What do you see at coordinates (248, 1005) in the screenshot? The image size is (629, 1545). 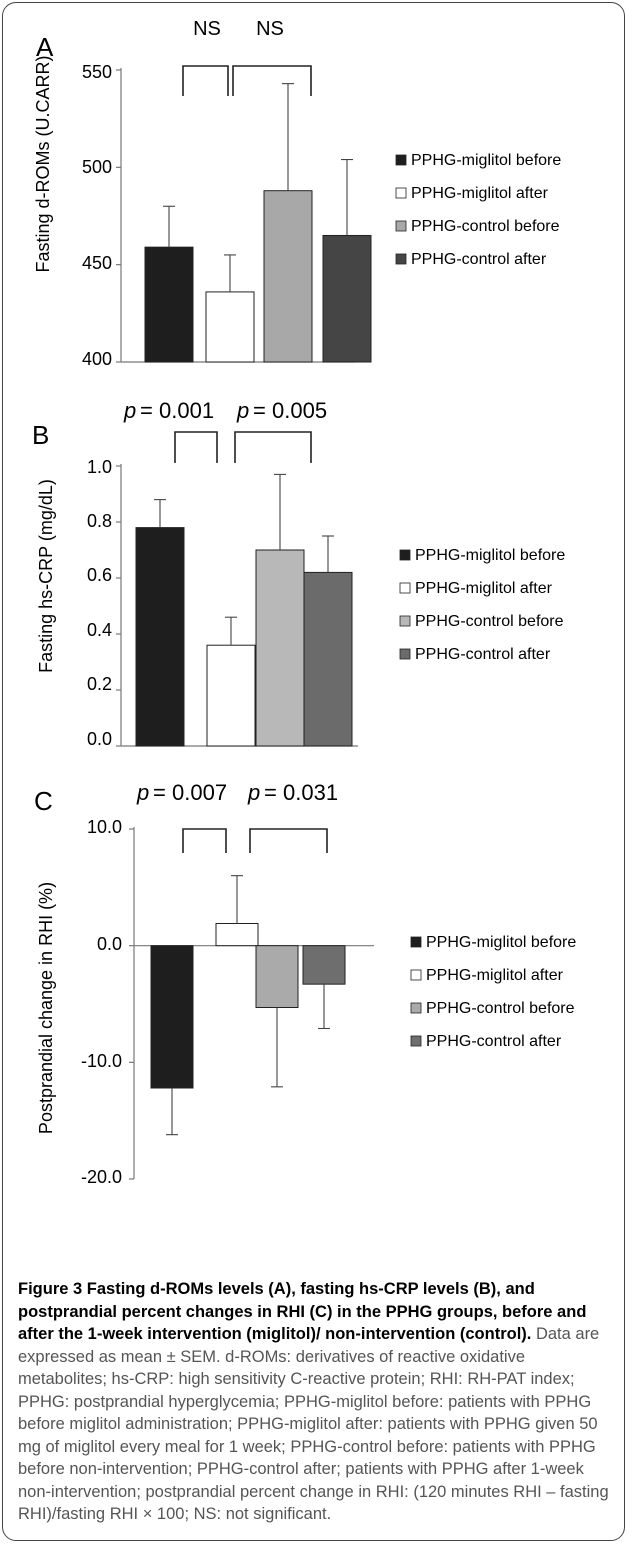 I see `panel-c-bars` at bounding box center [248, 1005].